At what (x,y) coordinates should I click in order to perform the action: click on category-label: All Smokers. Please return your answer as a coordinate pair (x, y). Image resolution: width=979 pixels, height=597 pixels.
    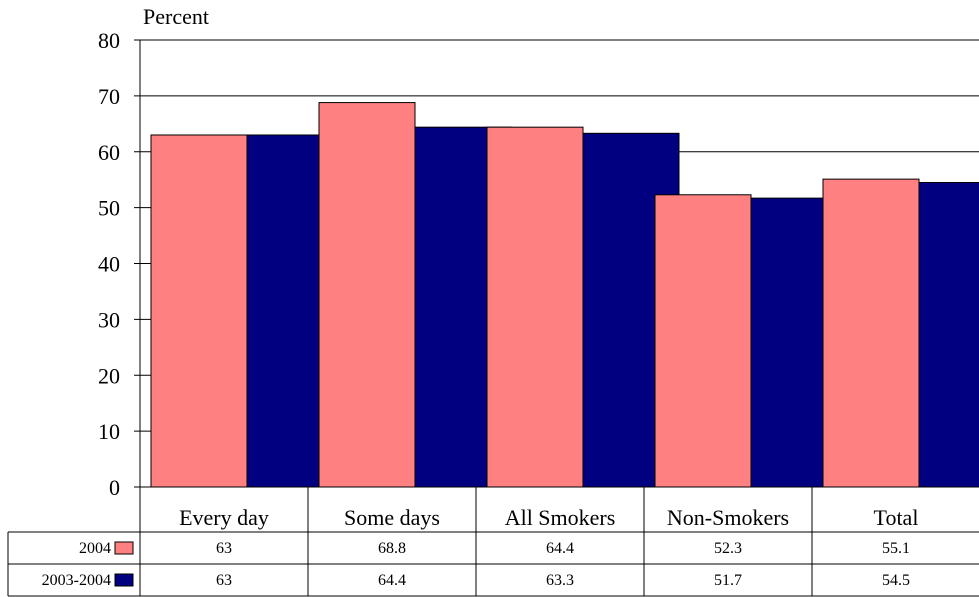
    Looking at the image, I should click on (560, 517).